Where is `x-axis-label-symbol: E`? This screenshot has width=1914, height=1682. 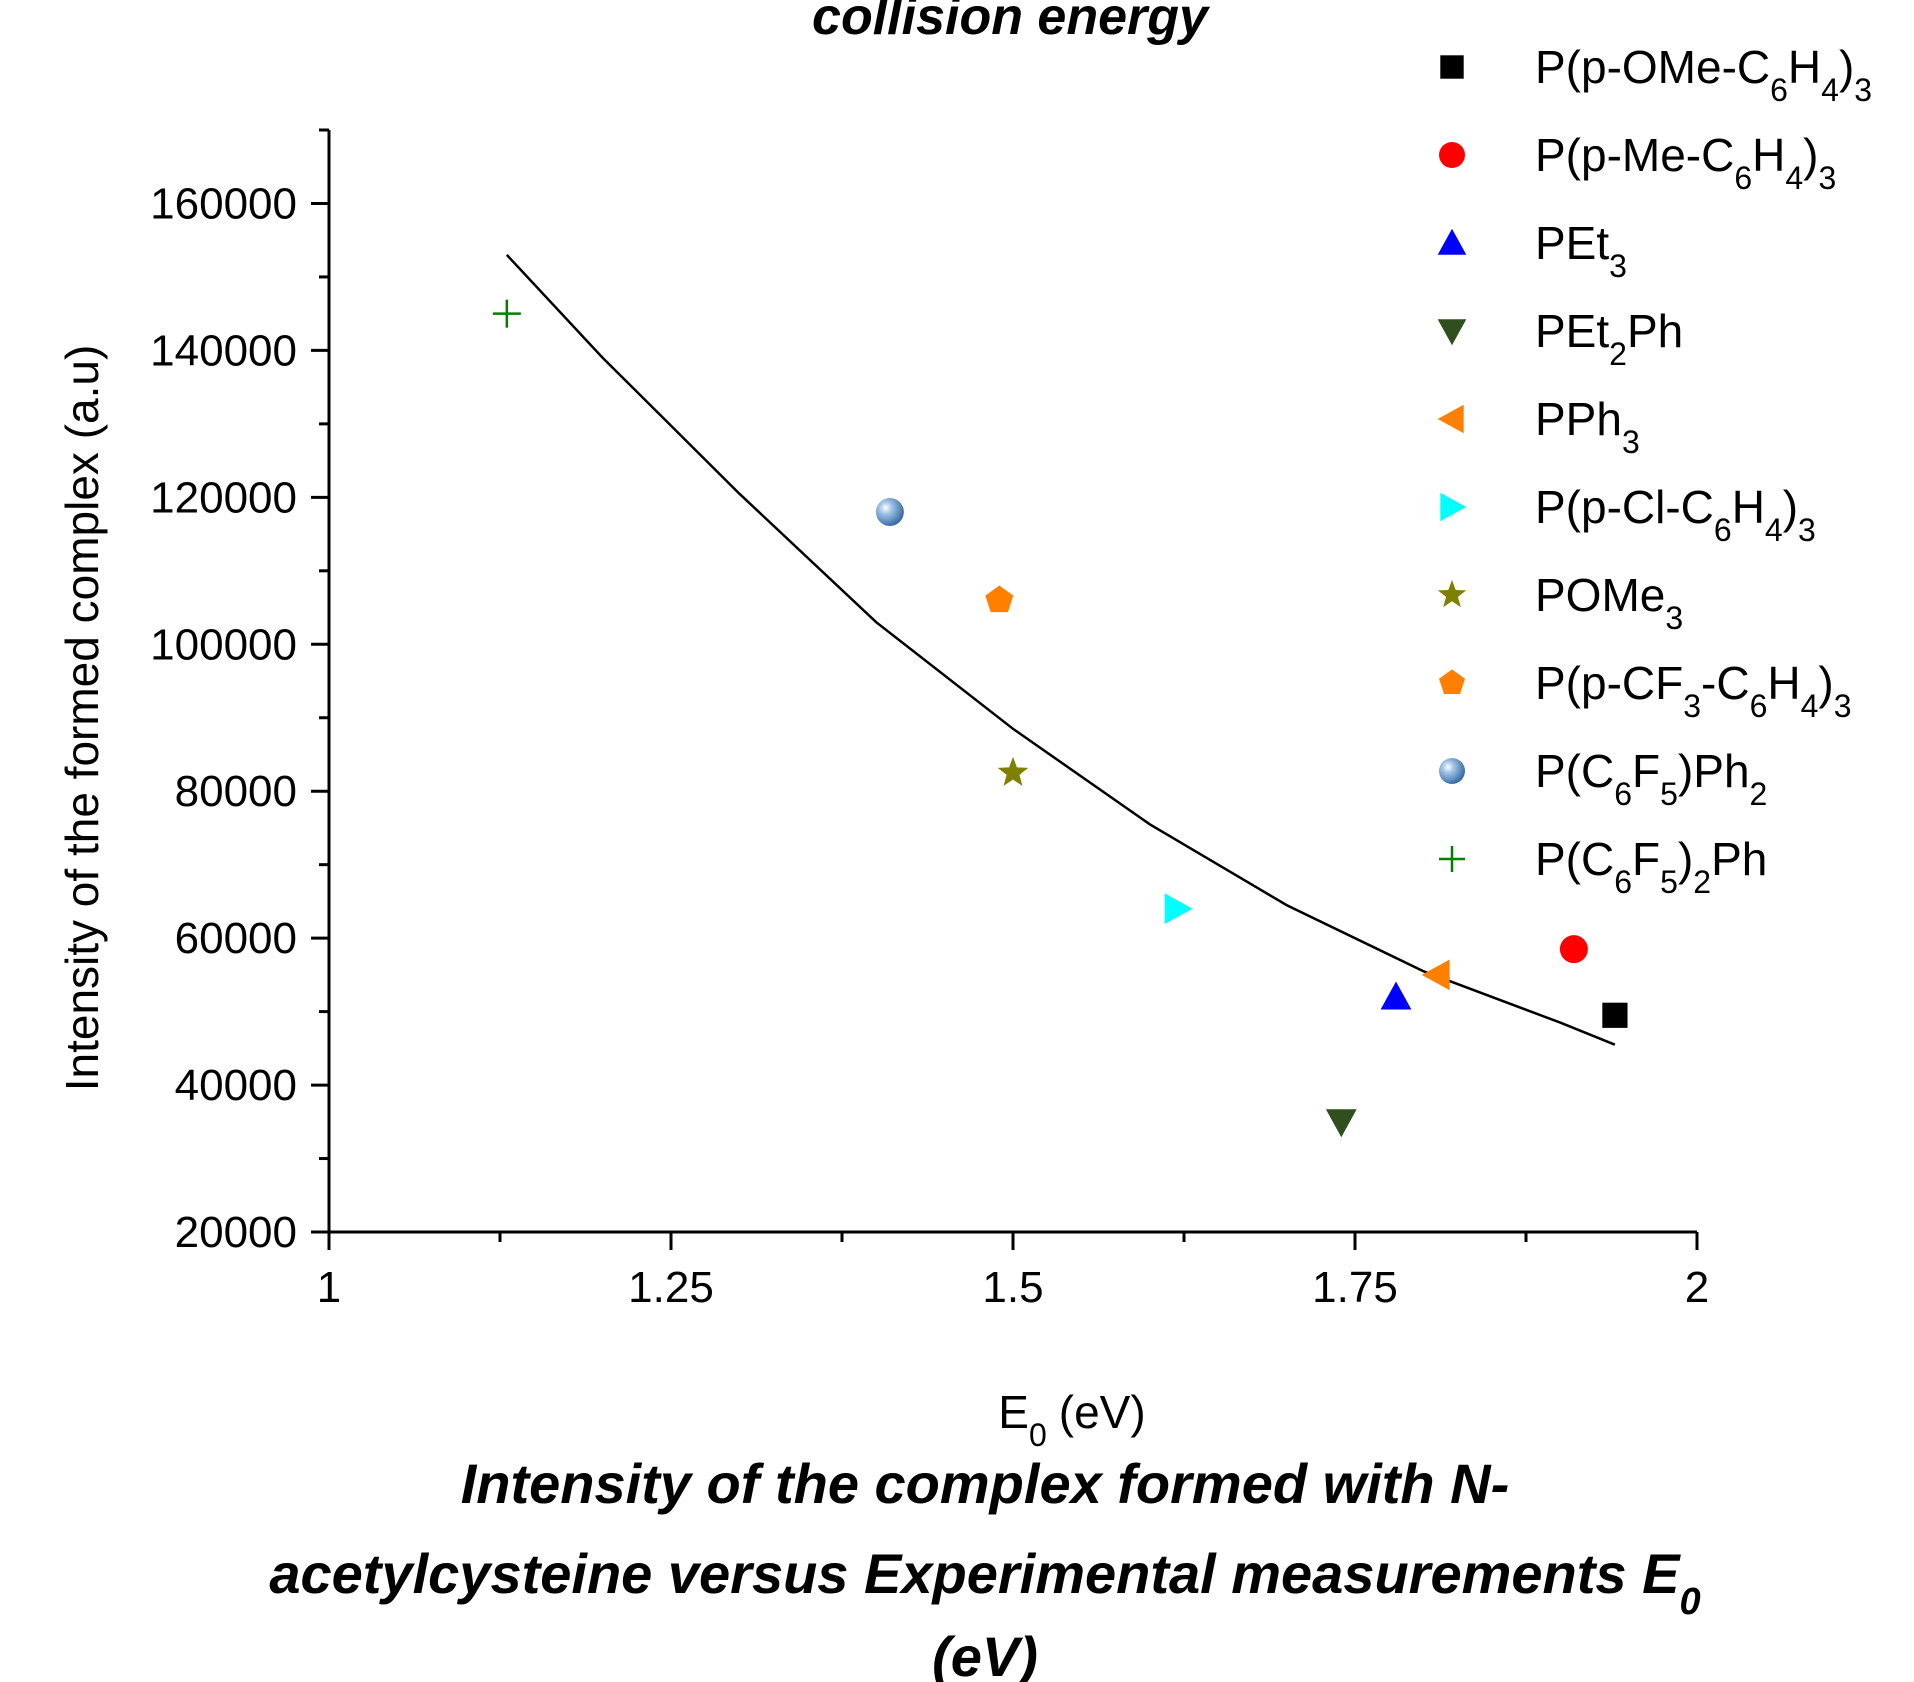
x-axis-label-symbol: E is located at coordinates (1013, 1412).